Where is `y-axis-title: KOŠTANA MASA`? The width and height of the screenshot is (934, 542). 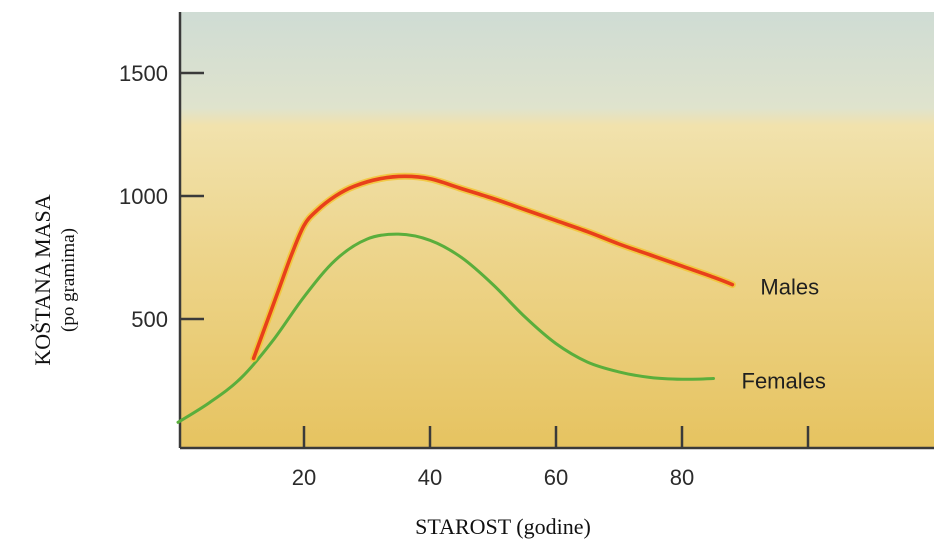 y-axis-title: KOŠTANA MASA is located at coordinates (42, 279).